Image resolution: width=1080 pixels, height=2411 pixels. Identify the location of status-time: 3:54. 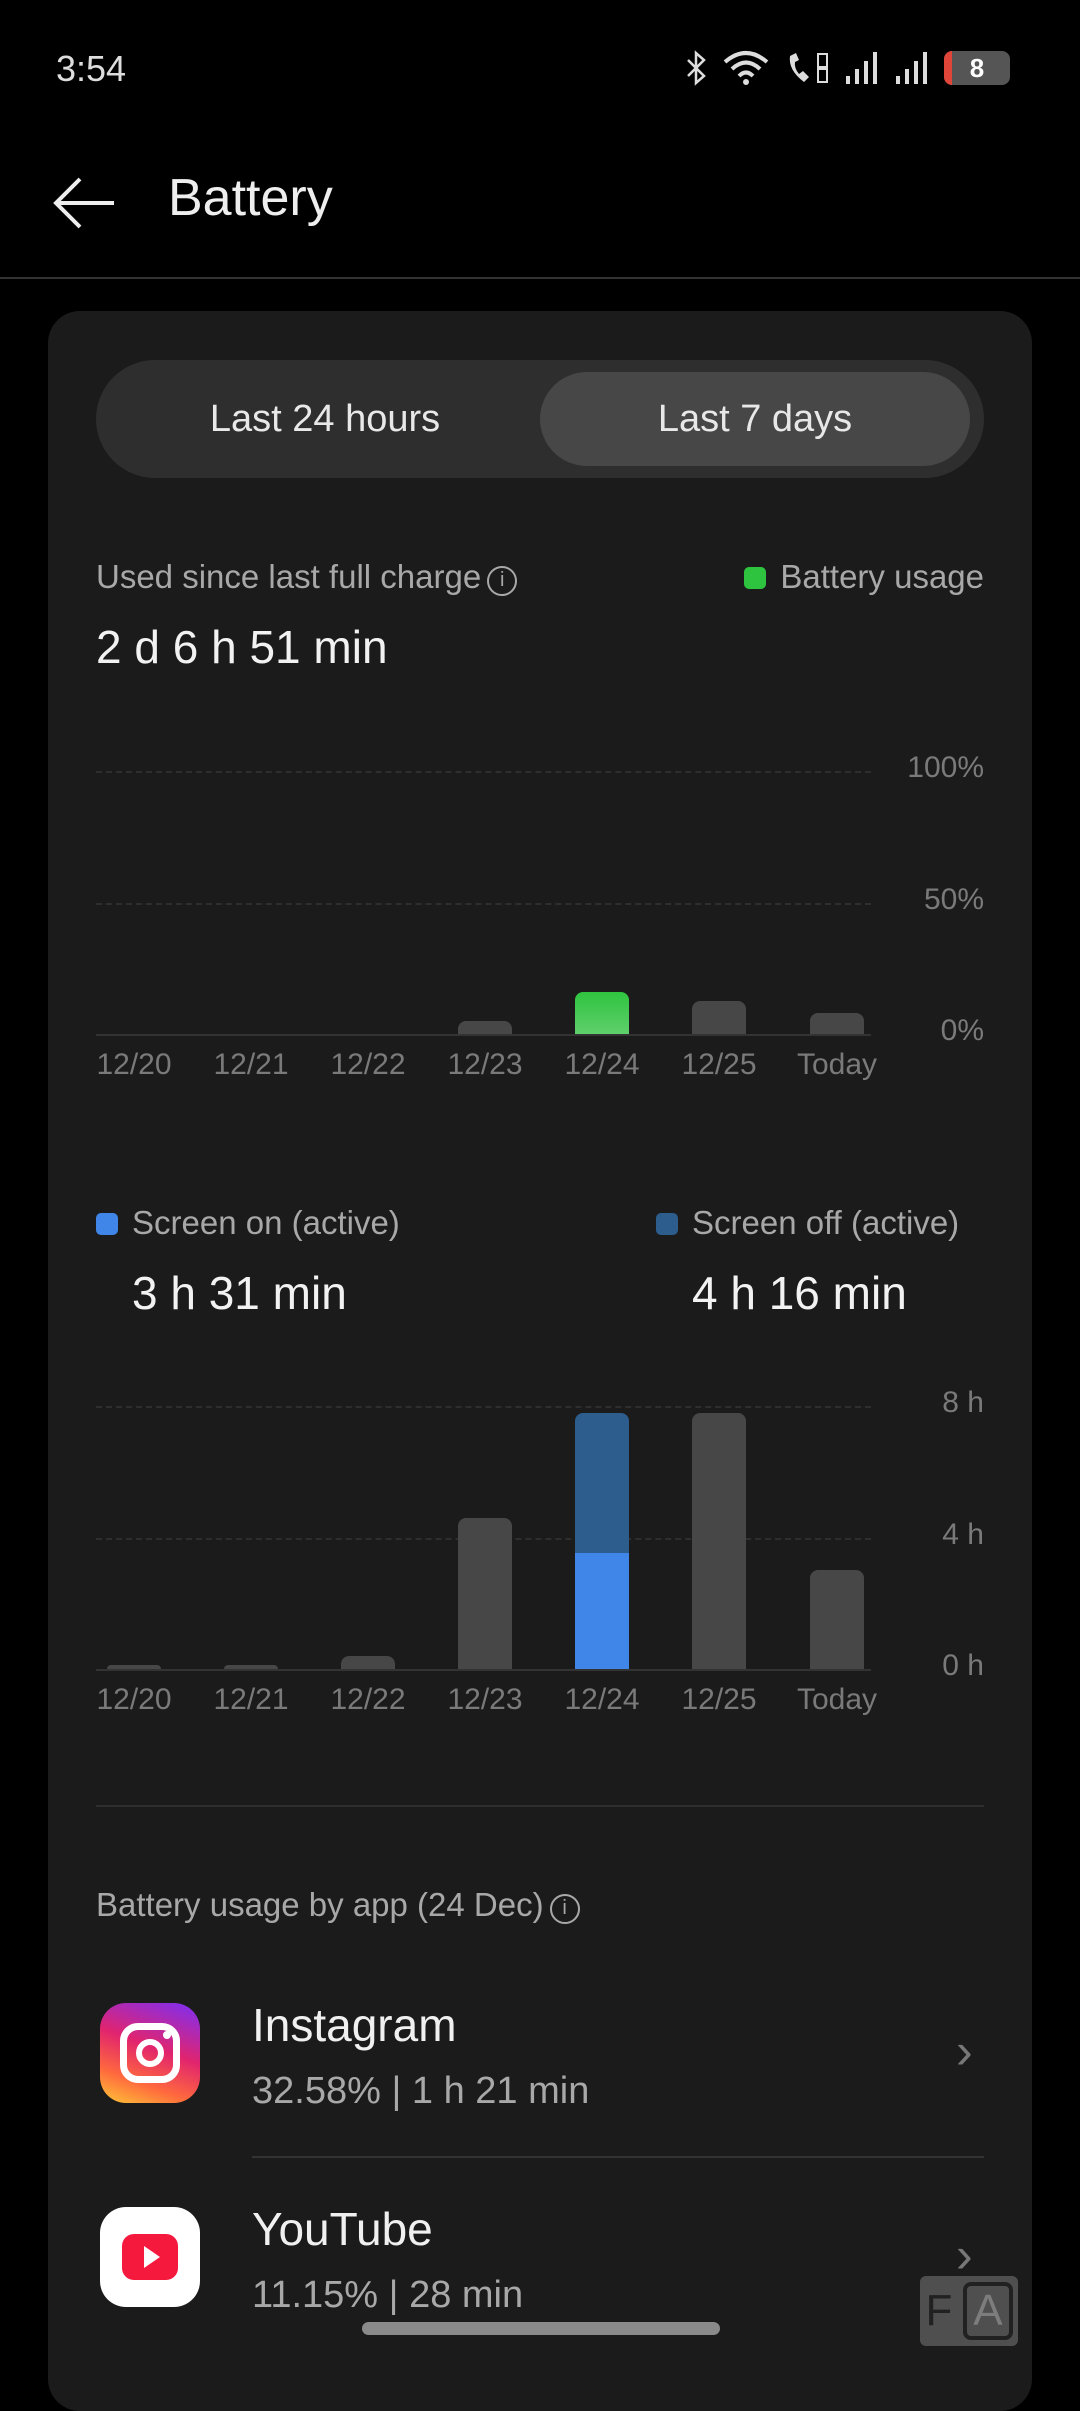
(91, 68).